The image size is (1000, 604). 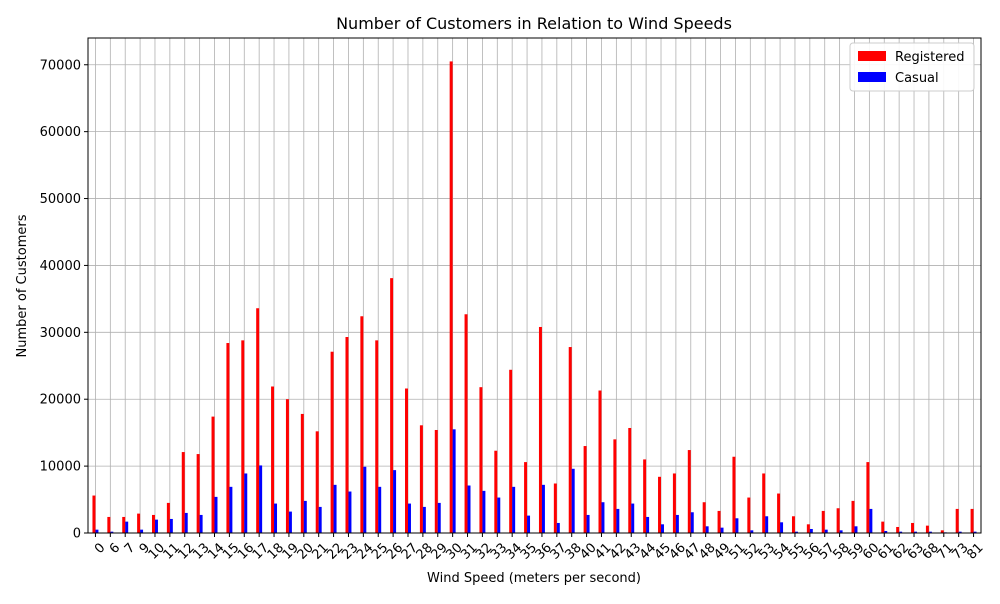 What do you see at coordinates (22, 285) in the screenshot?
I see `y-axis-label: Number of Customers` at bounding box center [22, 285].